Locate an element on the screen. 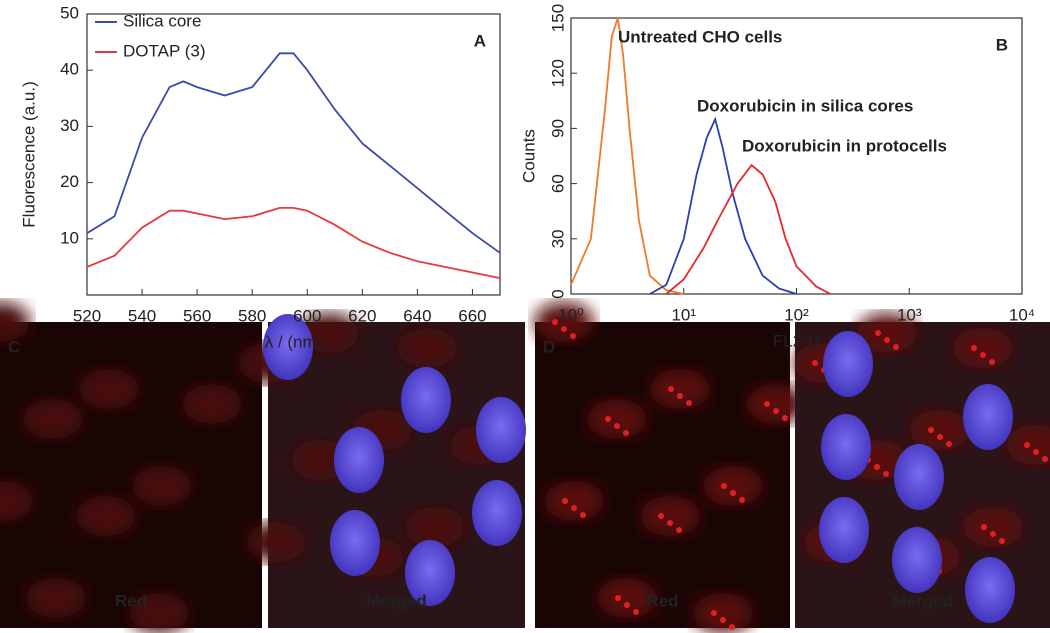 The image size is (1050, 633). x-tick-label: 10⁴ is located at coordinates (1022, 314).